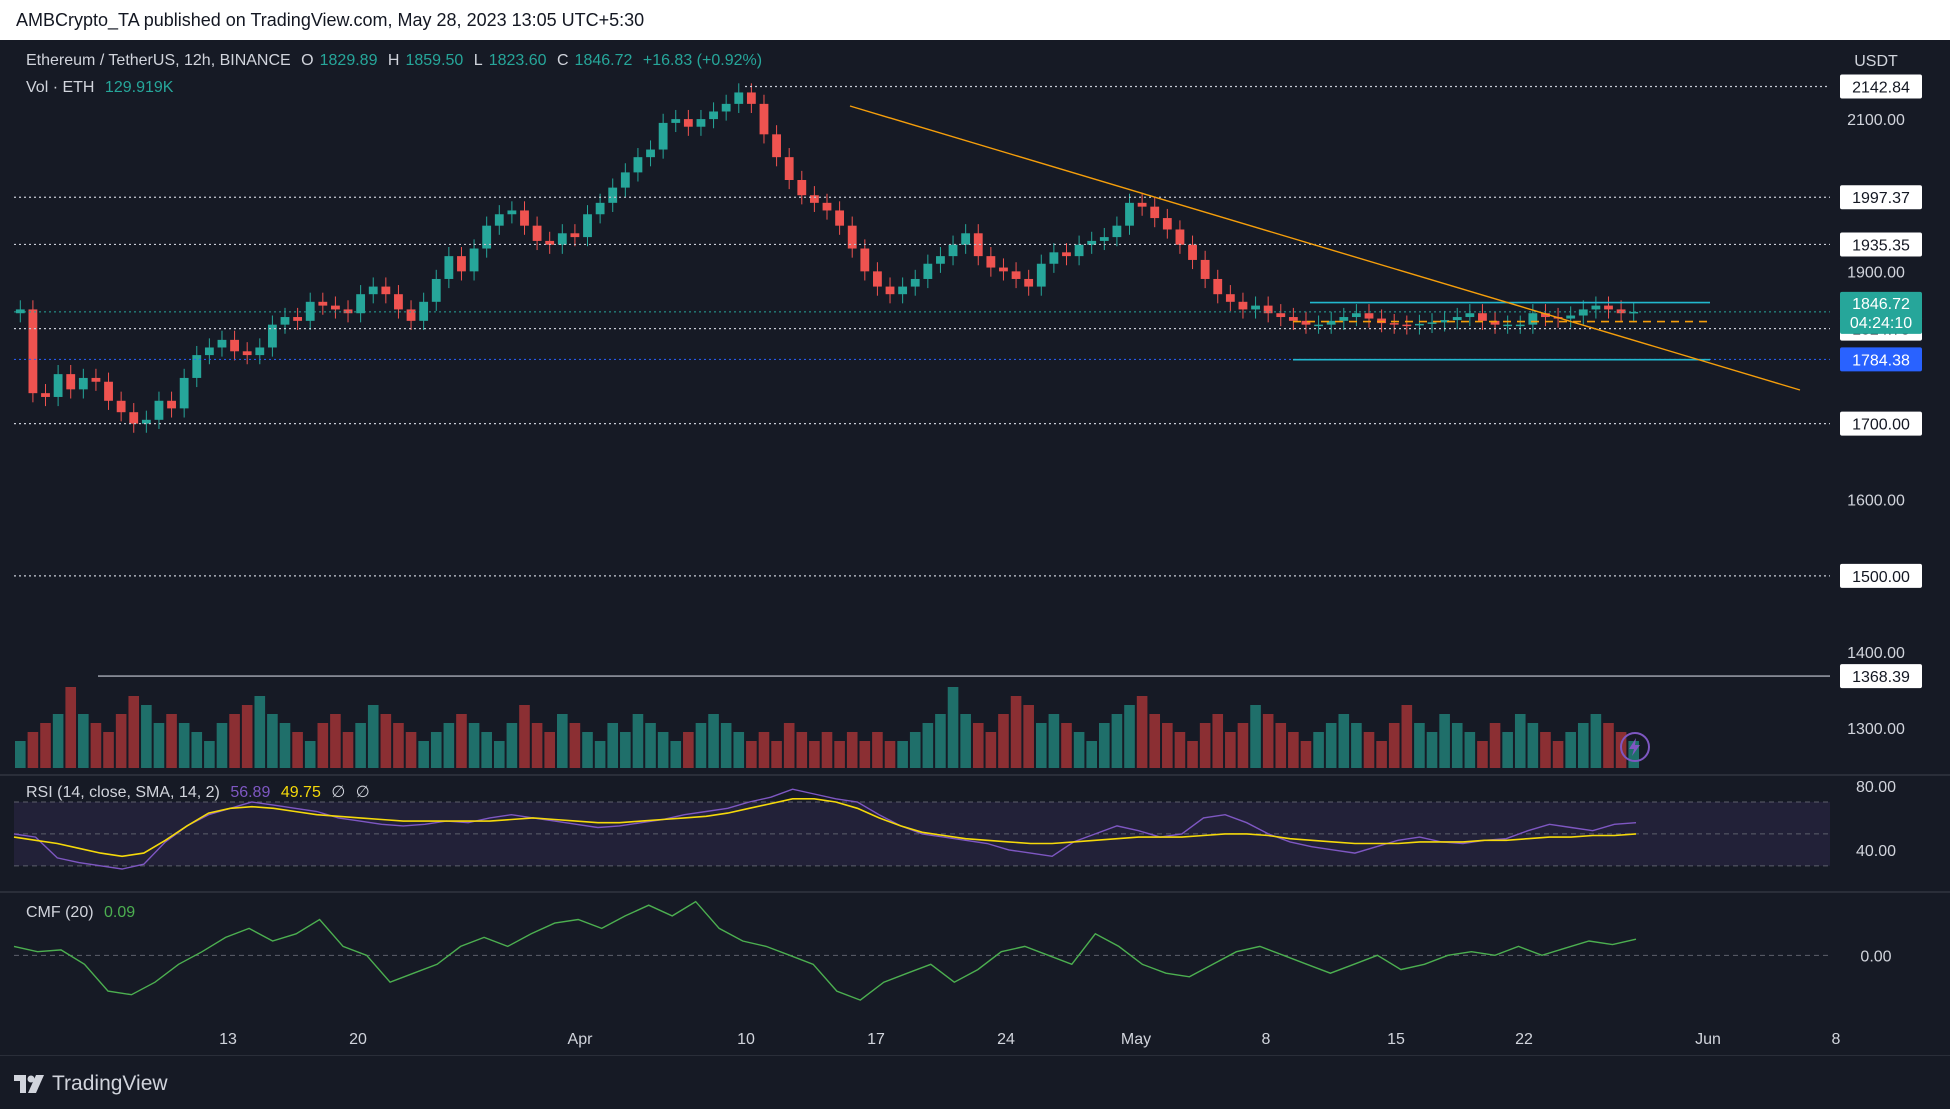 This screenshot has width=1950, height=1109. I want to click on h-value: 1859.50, so click(434, 60).